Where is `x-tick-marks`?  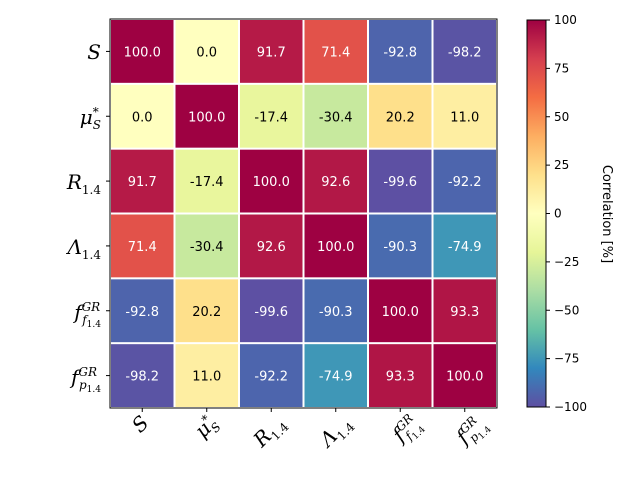 x-tick-marks is located at coordinates (303, 410).